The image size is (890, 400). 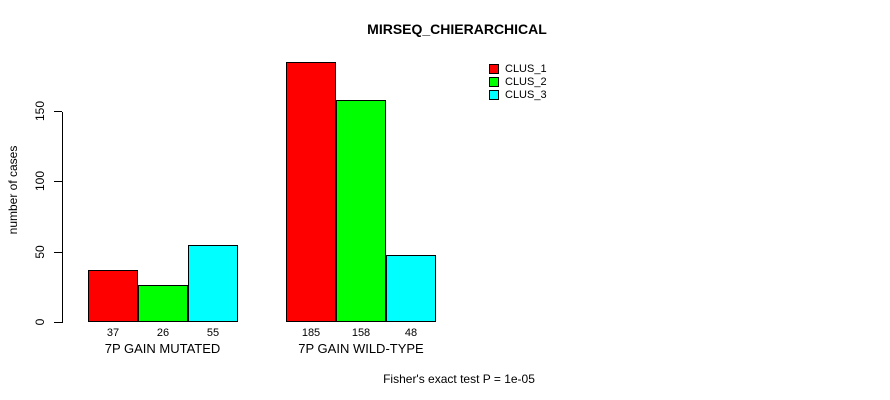 What do you see at coordinates (113, 333) in the screenshot?
I see `bar-value-label: 37` at bounding box center [113, 333].